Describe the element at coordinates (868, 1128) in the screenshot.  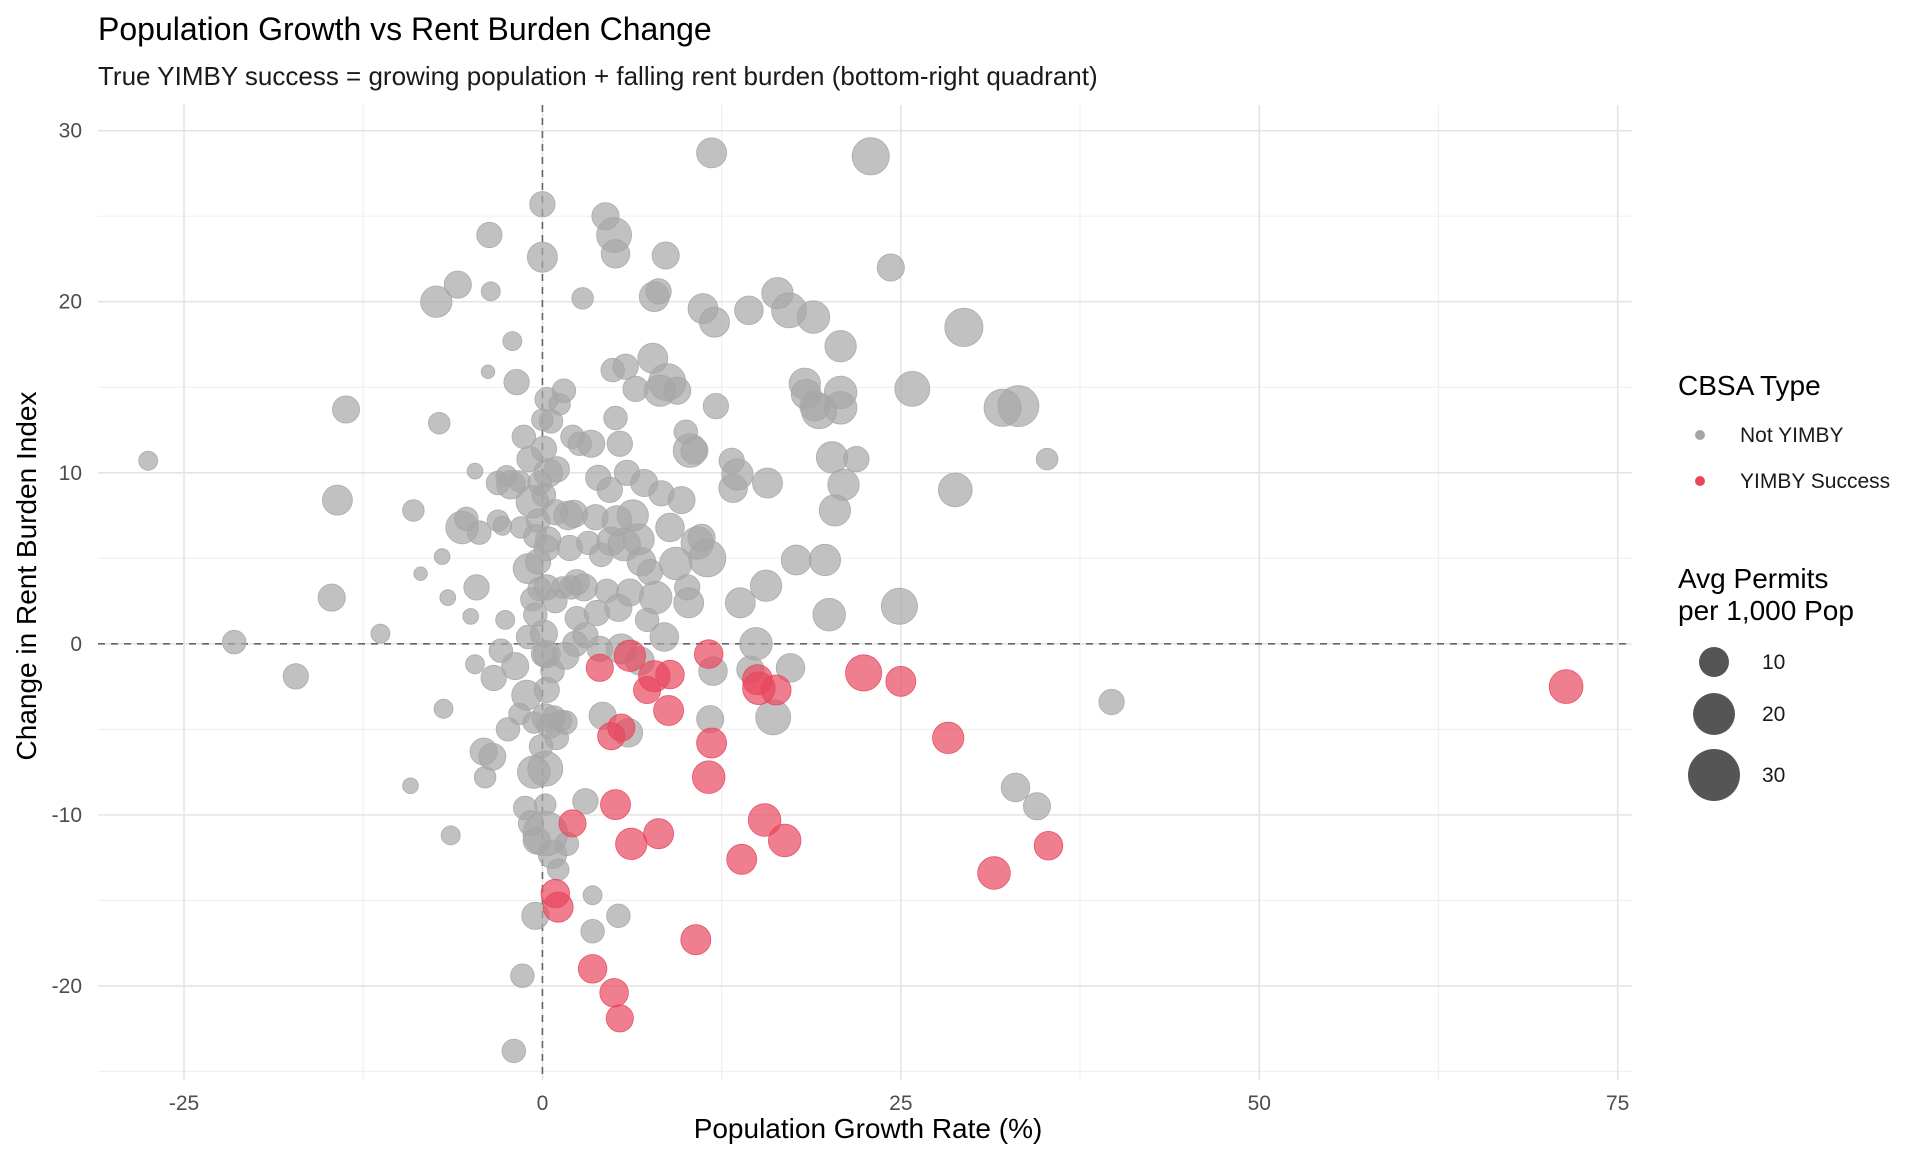
I see `x-axis-title: Population Growth Rate (%)` at that location.